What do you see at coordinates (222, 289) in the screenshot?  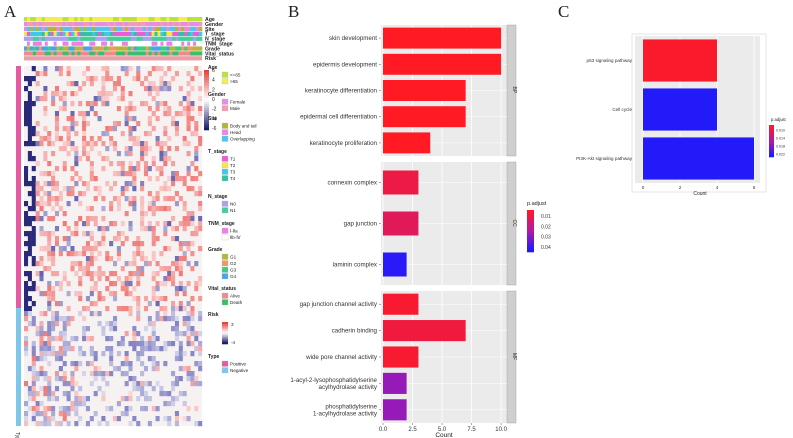 I see `legend-title: Vital_status` at bounding box center [222, 289].